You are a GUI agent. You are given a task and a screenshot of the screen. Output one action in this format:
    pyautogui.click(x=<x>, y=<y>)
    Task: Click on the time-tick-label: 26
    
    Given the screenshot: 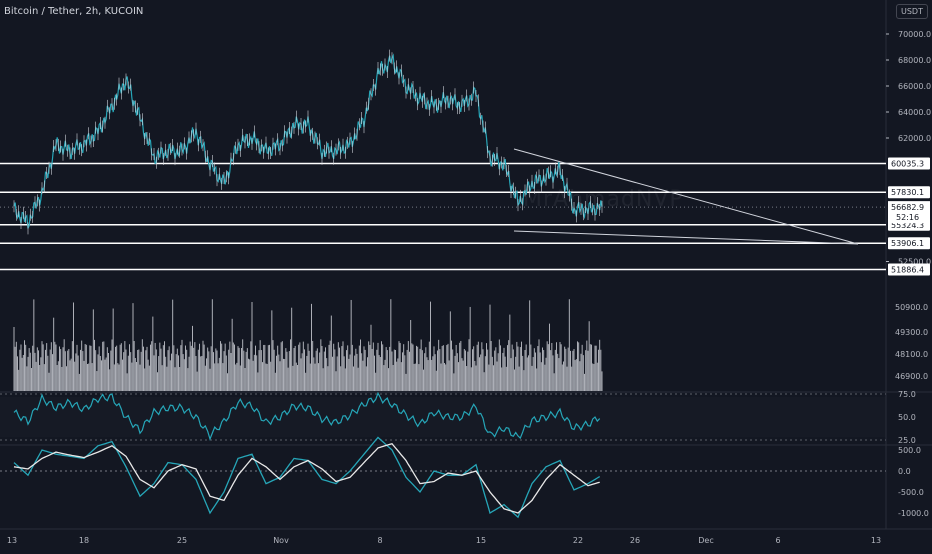 What is the action you would take?
    pyautogui.click(x=635, y=540)
    